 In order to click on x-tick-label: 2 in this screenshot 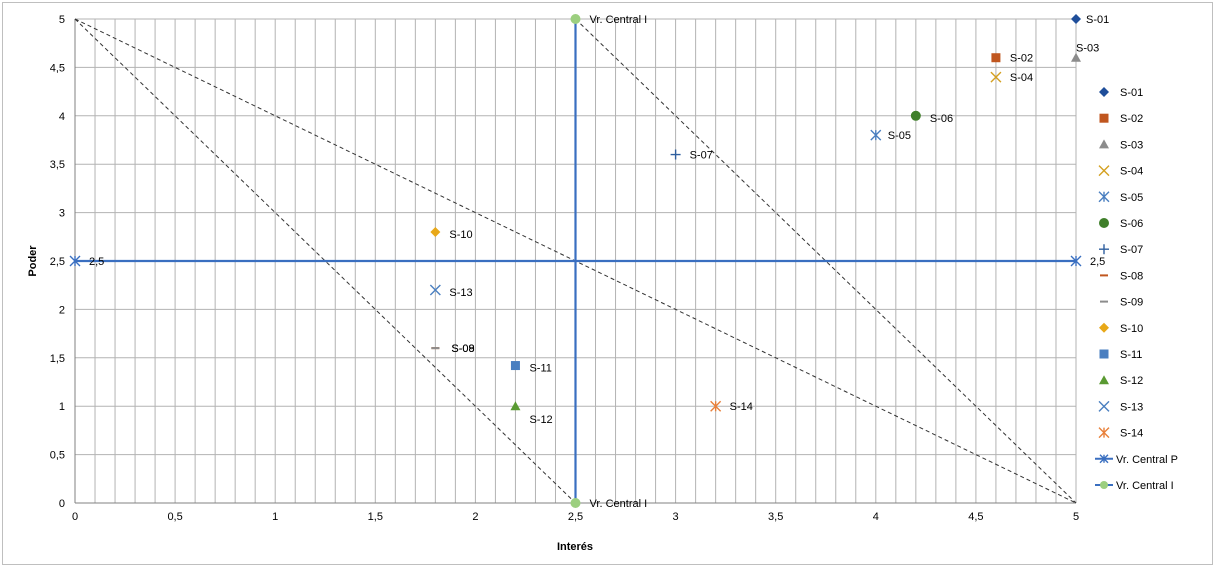, I will do `click(475, 517)`.